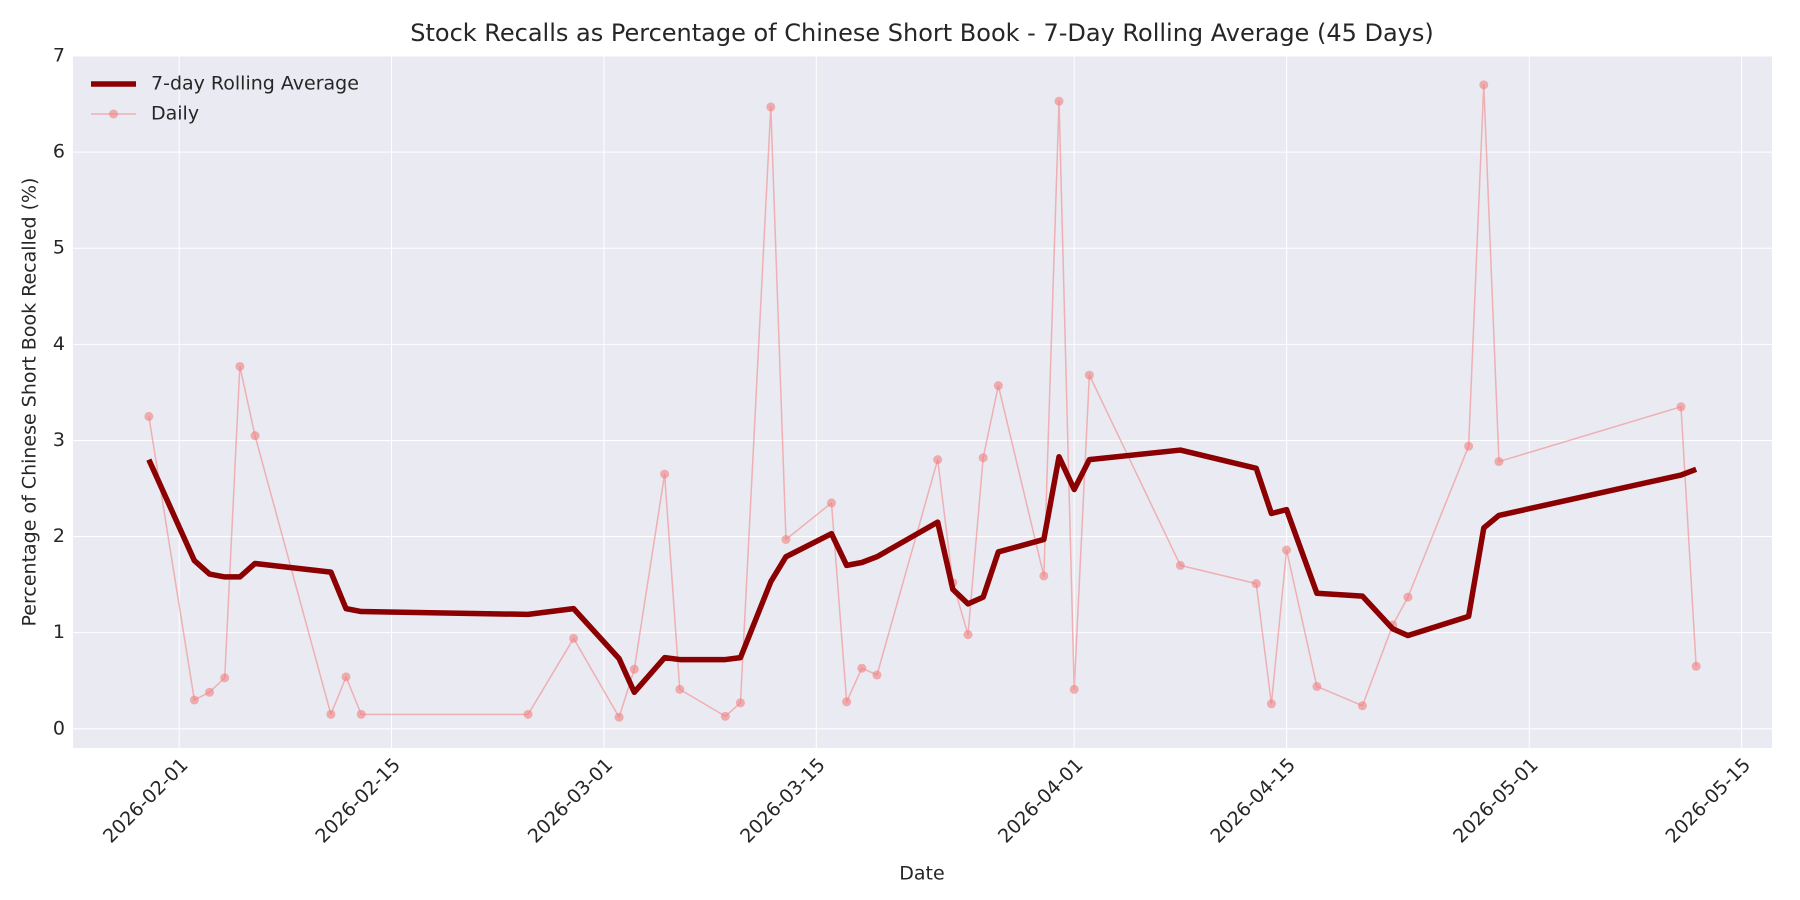 The height and width of the screenshot is (900, 1800). What do you see at coordinates (59, 728) in the screenshot?
I see `y-tick-label: 0` at bounding box center [59, 728].